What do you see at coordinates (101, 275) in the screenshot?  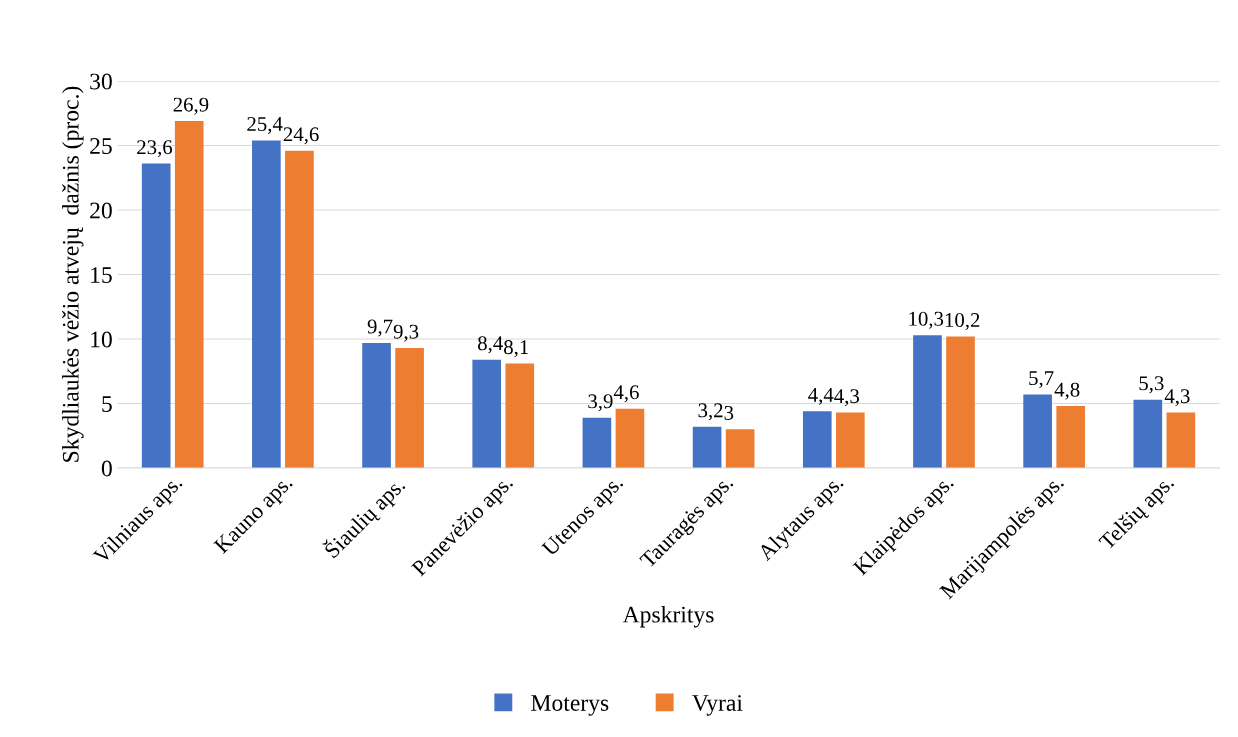 I see `y-tick-label: 15` at bounding box center [101, 275].